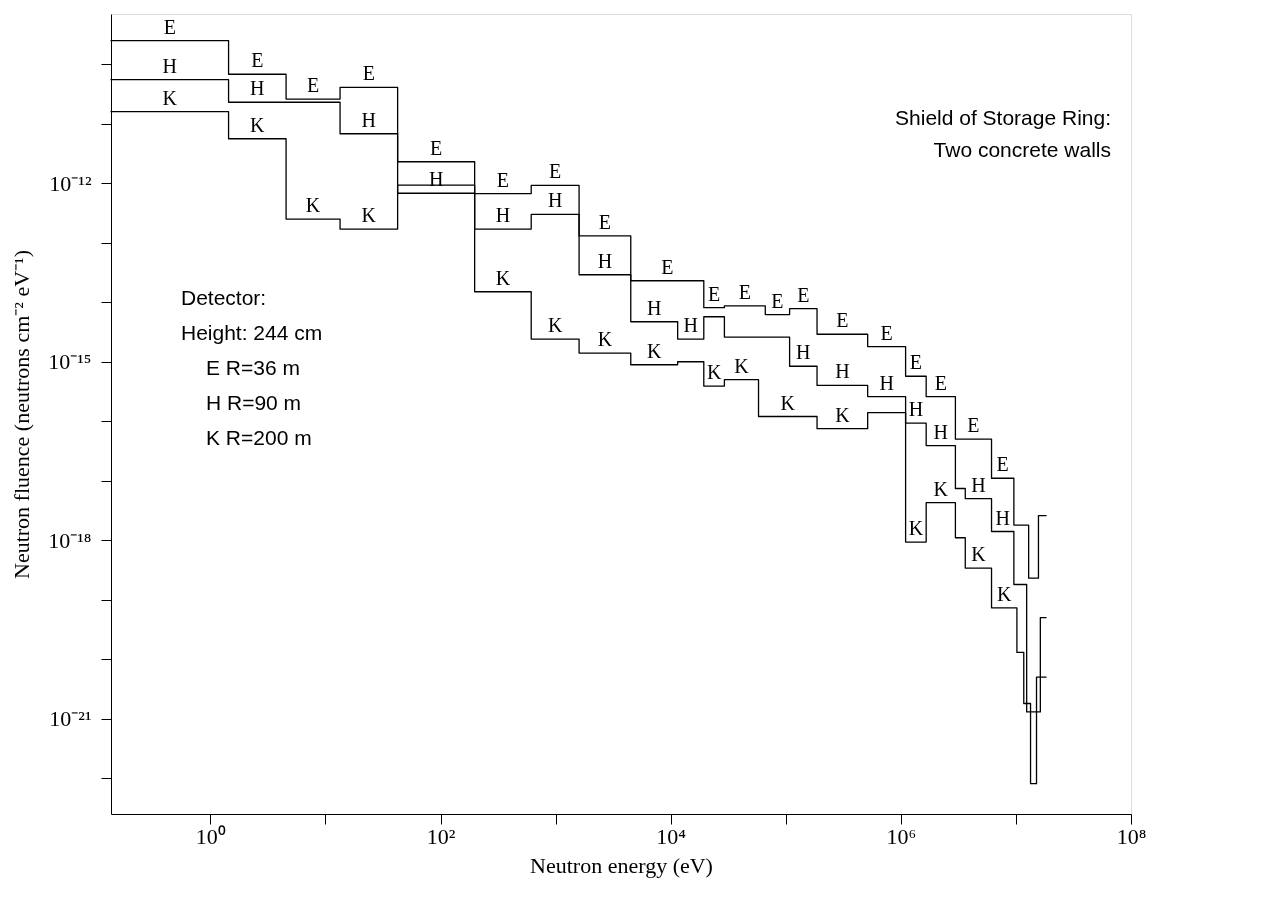 The height and width of the screenshot is (913, 1286). I want to click on x-tick-label: 10², so click(441, 836).